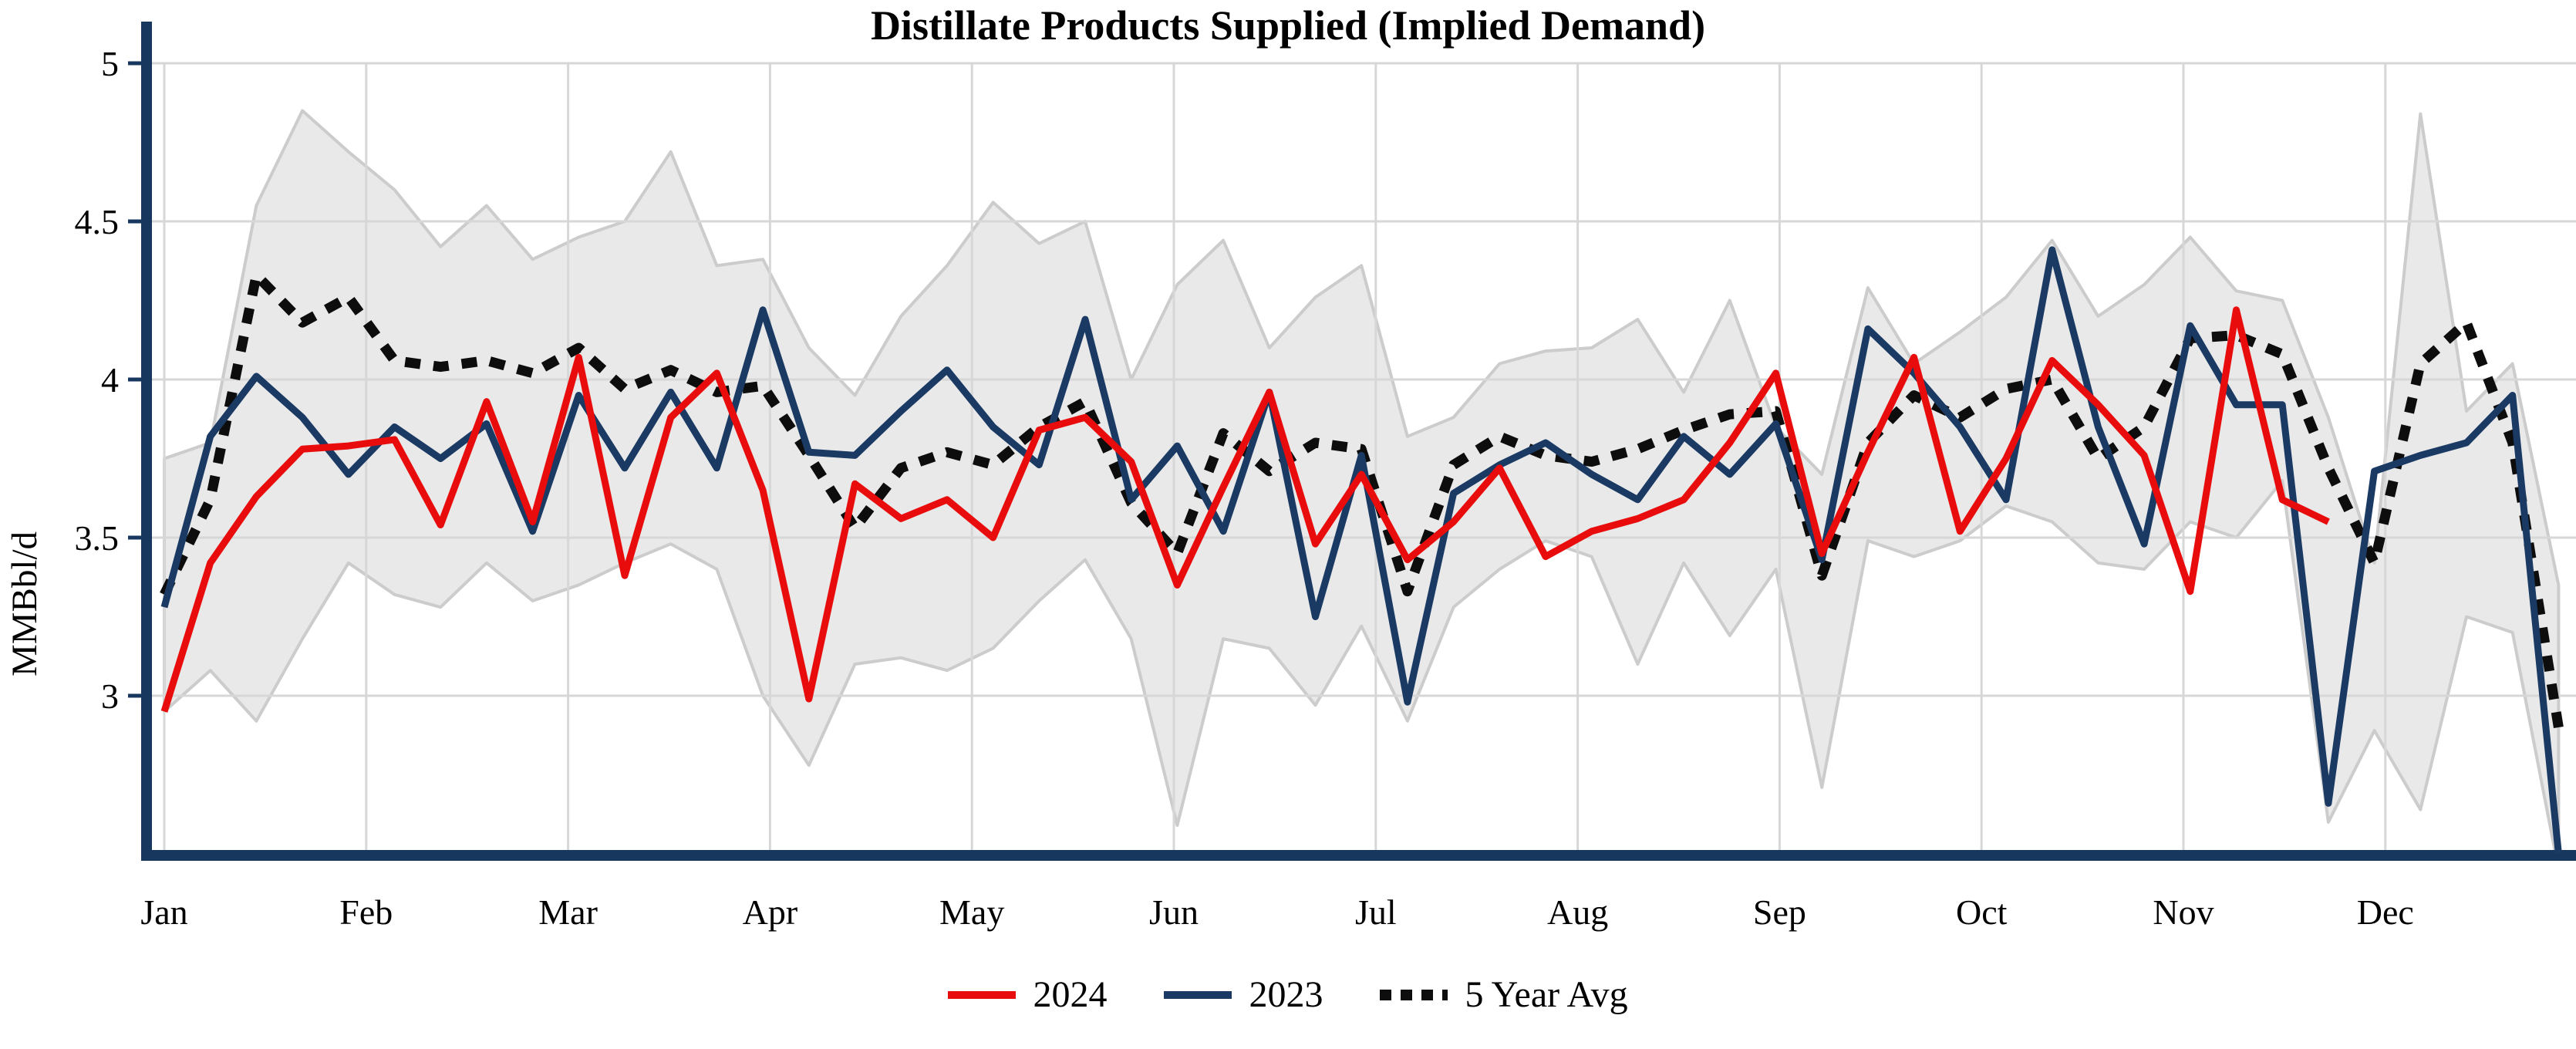 The height and width of the screenshot is (1049, 2576). What do you see at coordinates (982, 994) in the screenshot?
I see `legend-swatch-2024-line` at bounding box center [982, 994].